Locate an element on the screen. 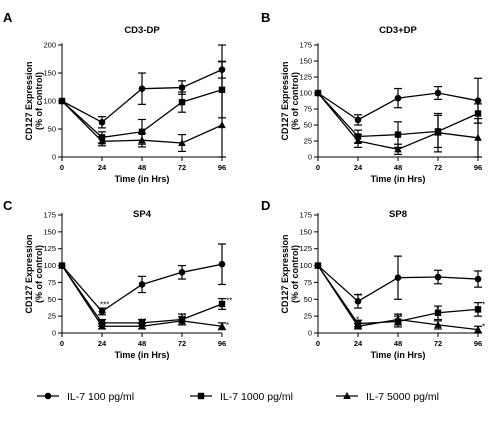 The width and height of the screenshot is (499, 421). panel-title: SP8 is located at coordinates (398, 214).